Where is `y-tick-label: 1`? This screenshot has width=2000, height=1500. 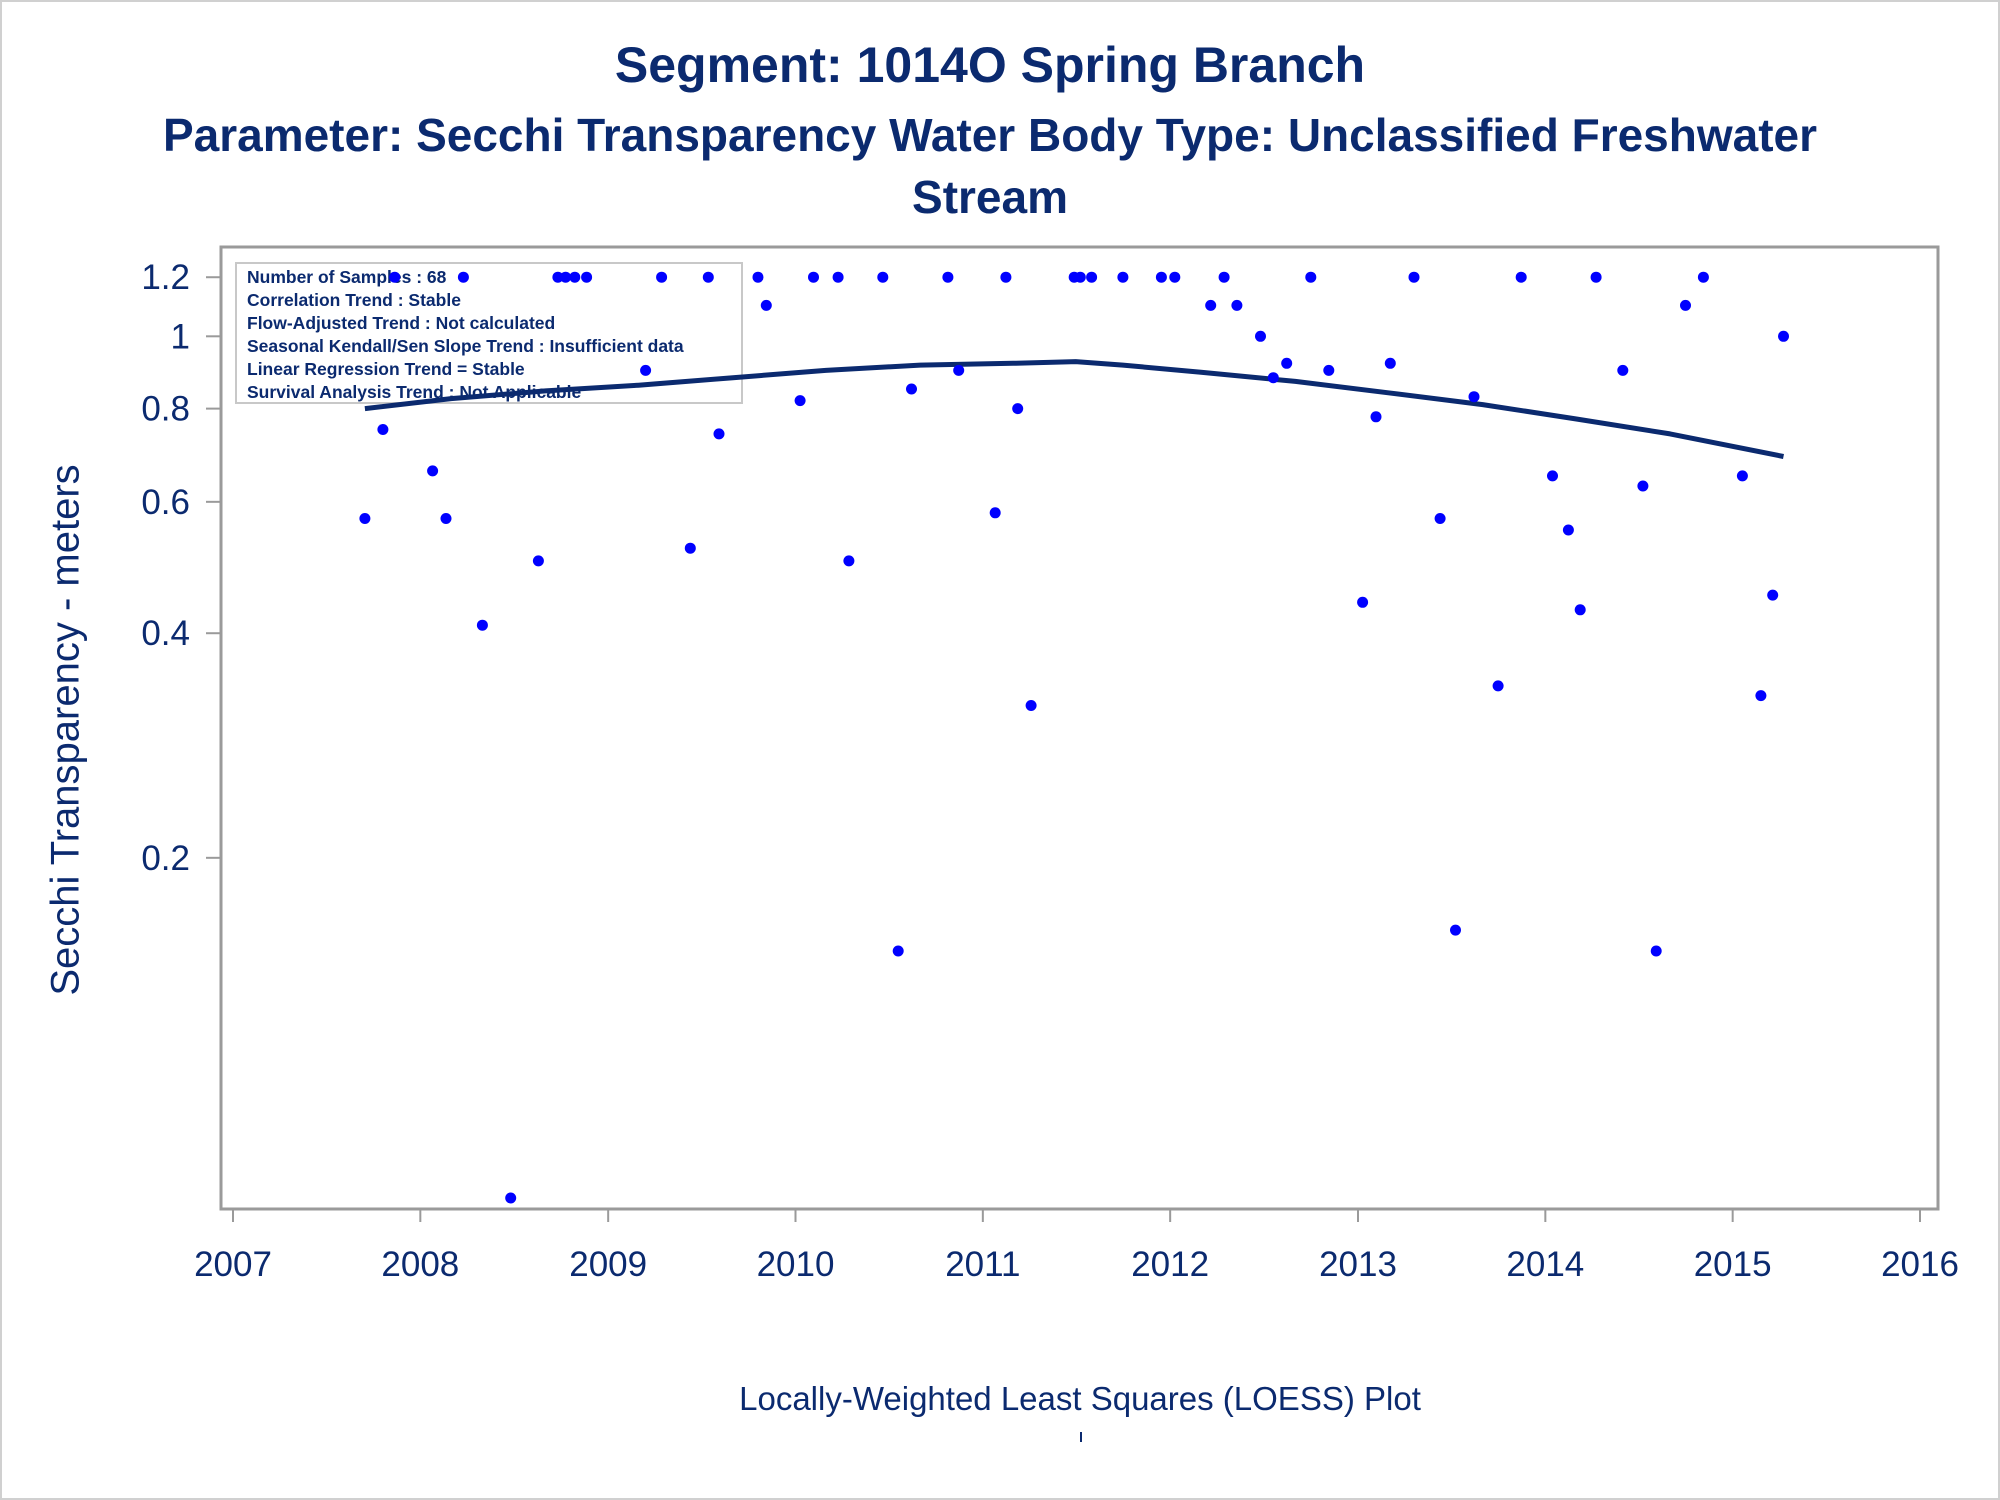
y-tick-label: 1 is located at coordinates (180, 336).